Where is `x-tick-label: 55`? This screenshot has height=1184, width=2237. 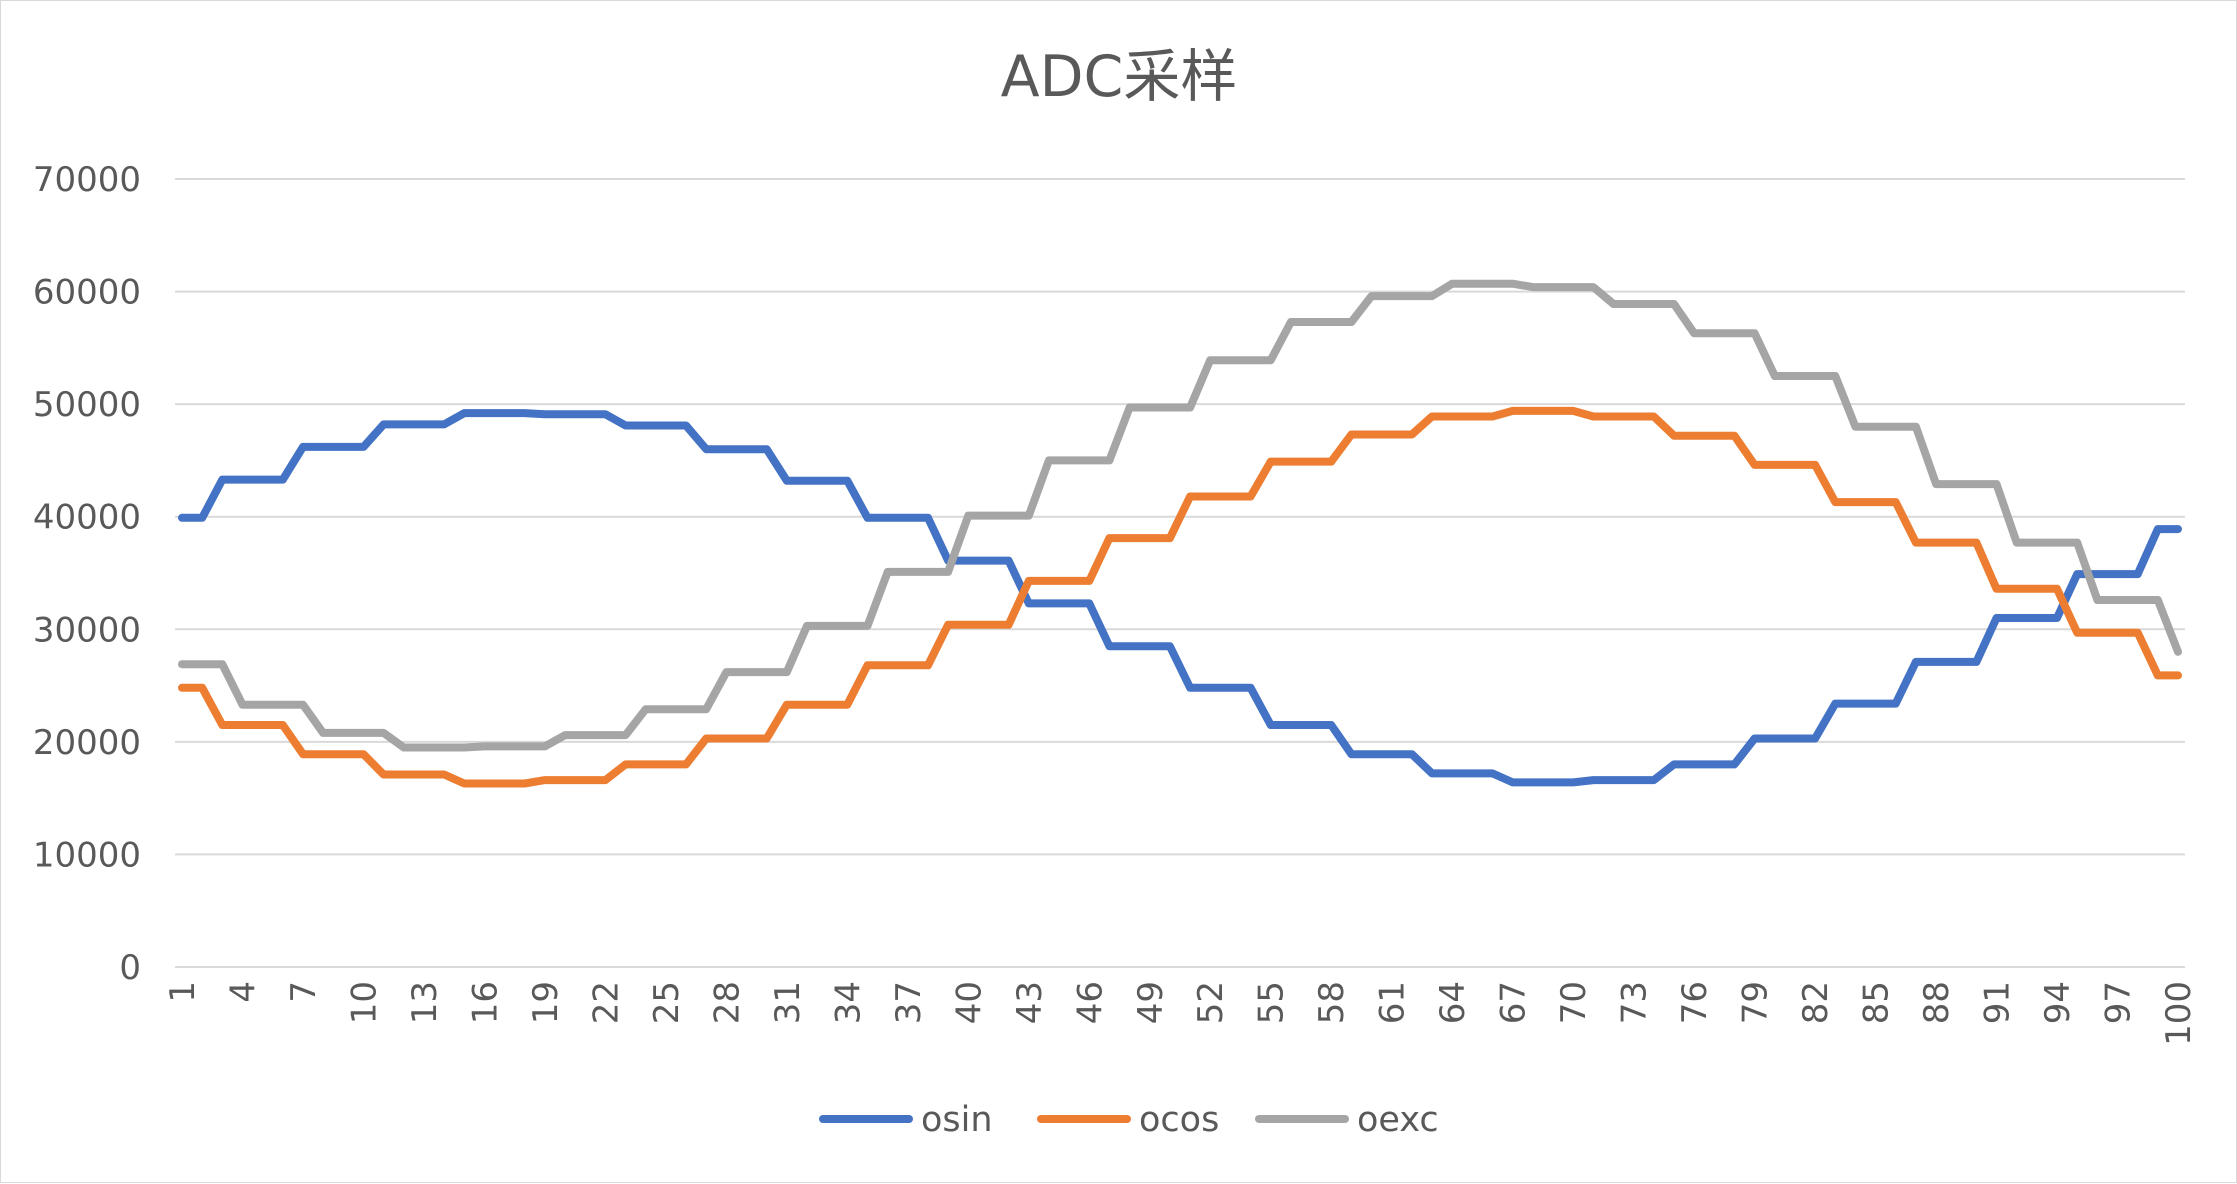 x-tick-label: 55 is located at coordinates (1272, 1002).